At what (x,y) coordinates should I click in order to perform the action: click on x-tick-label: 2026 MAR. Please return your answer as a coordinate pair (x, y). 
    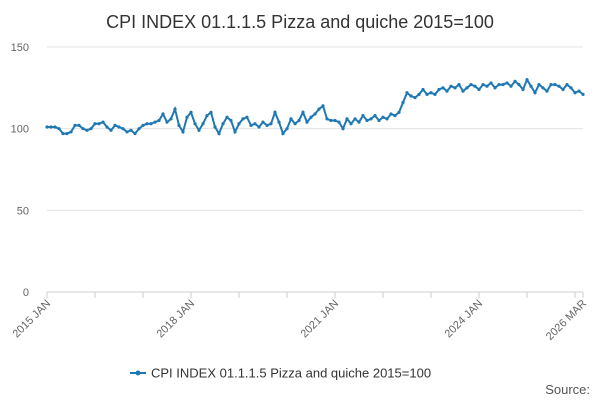
    Looking at the image, I should click on (566, 320).